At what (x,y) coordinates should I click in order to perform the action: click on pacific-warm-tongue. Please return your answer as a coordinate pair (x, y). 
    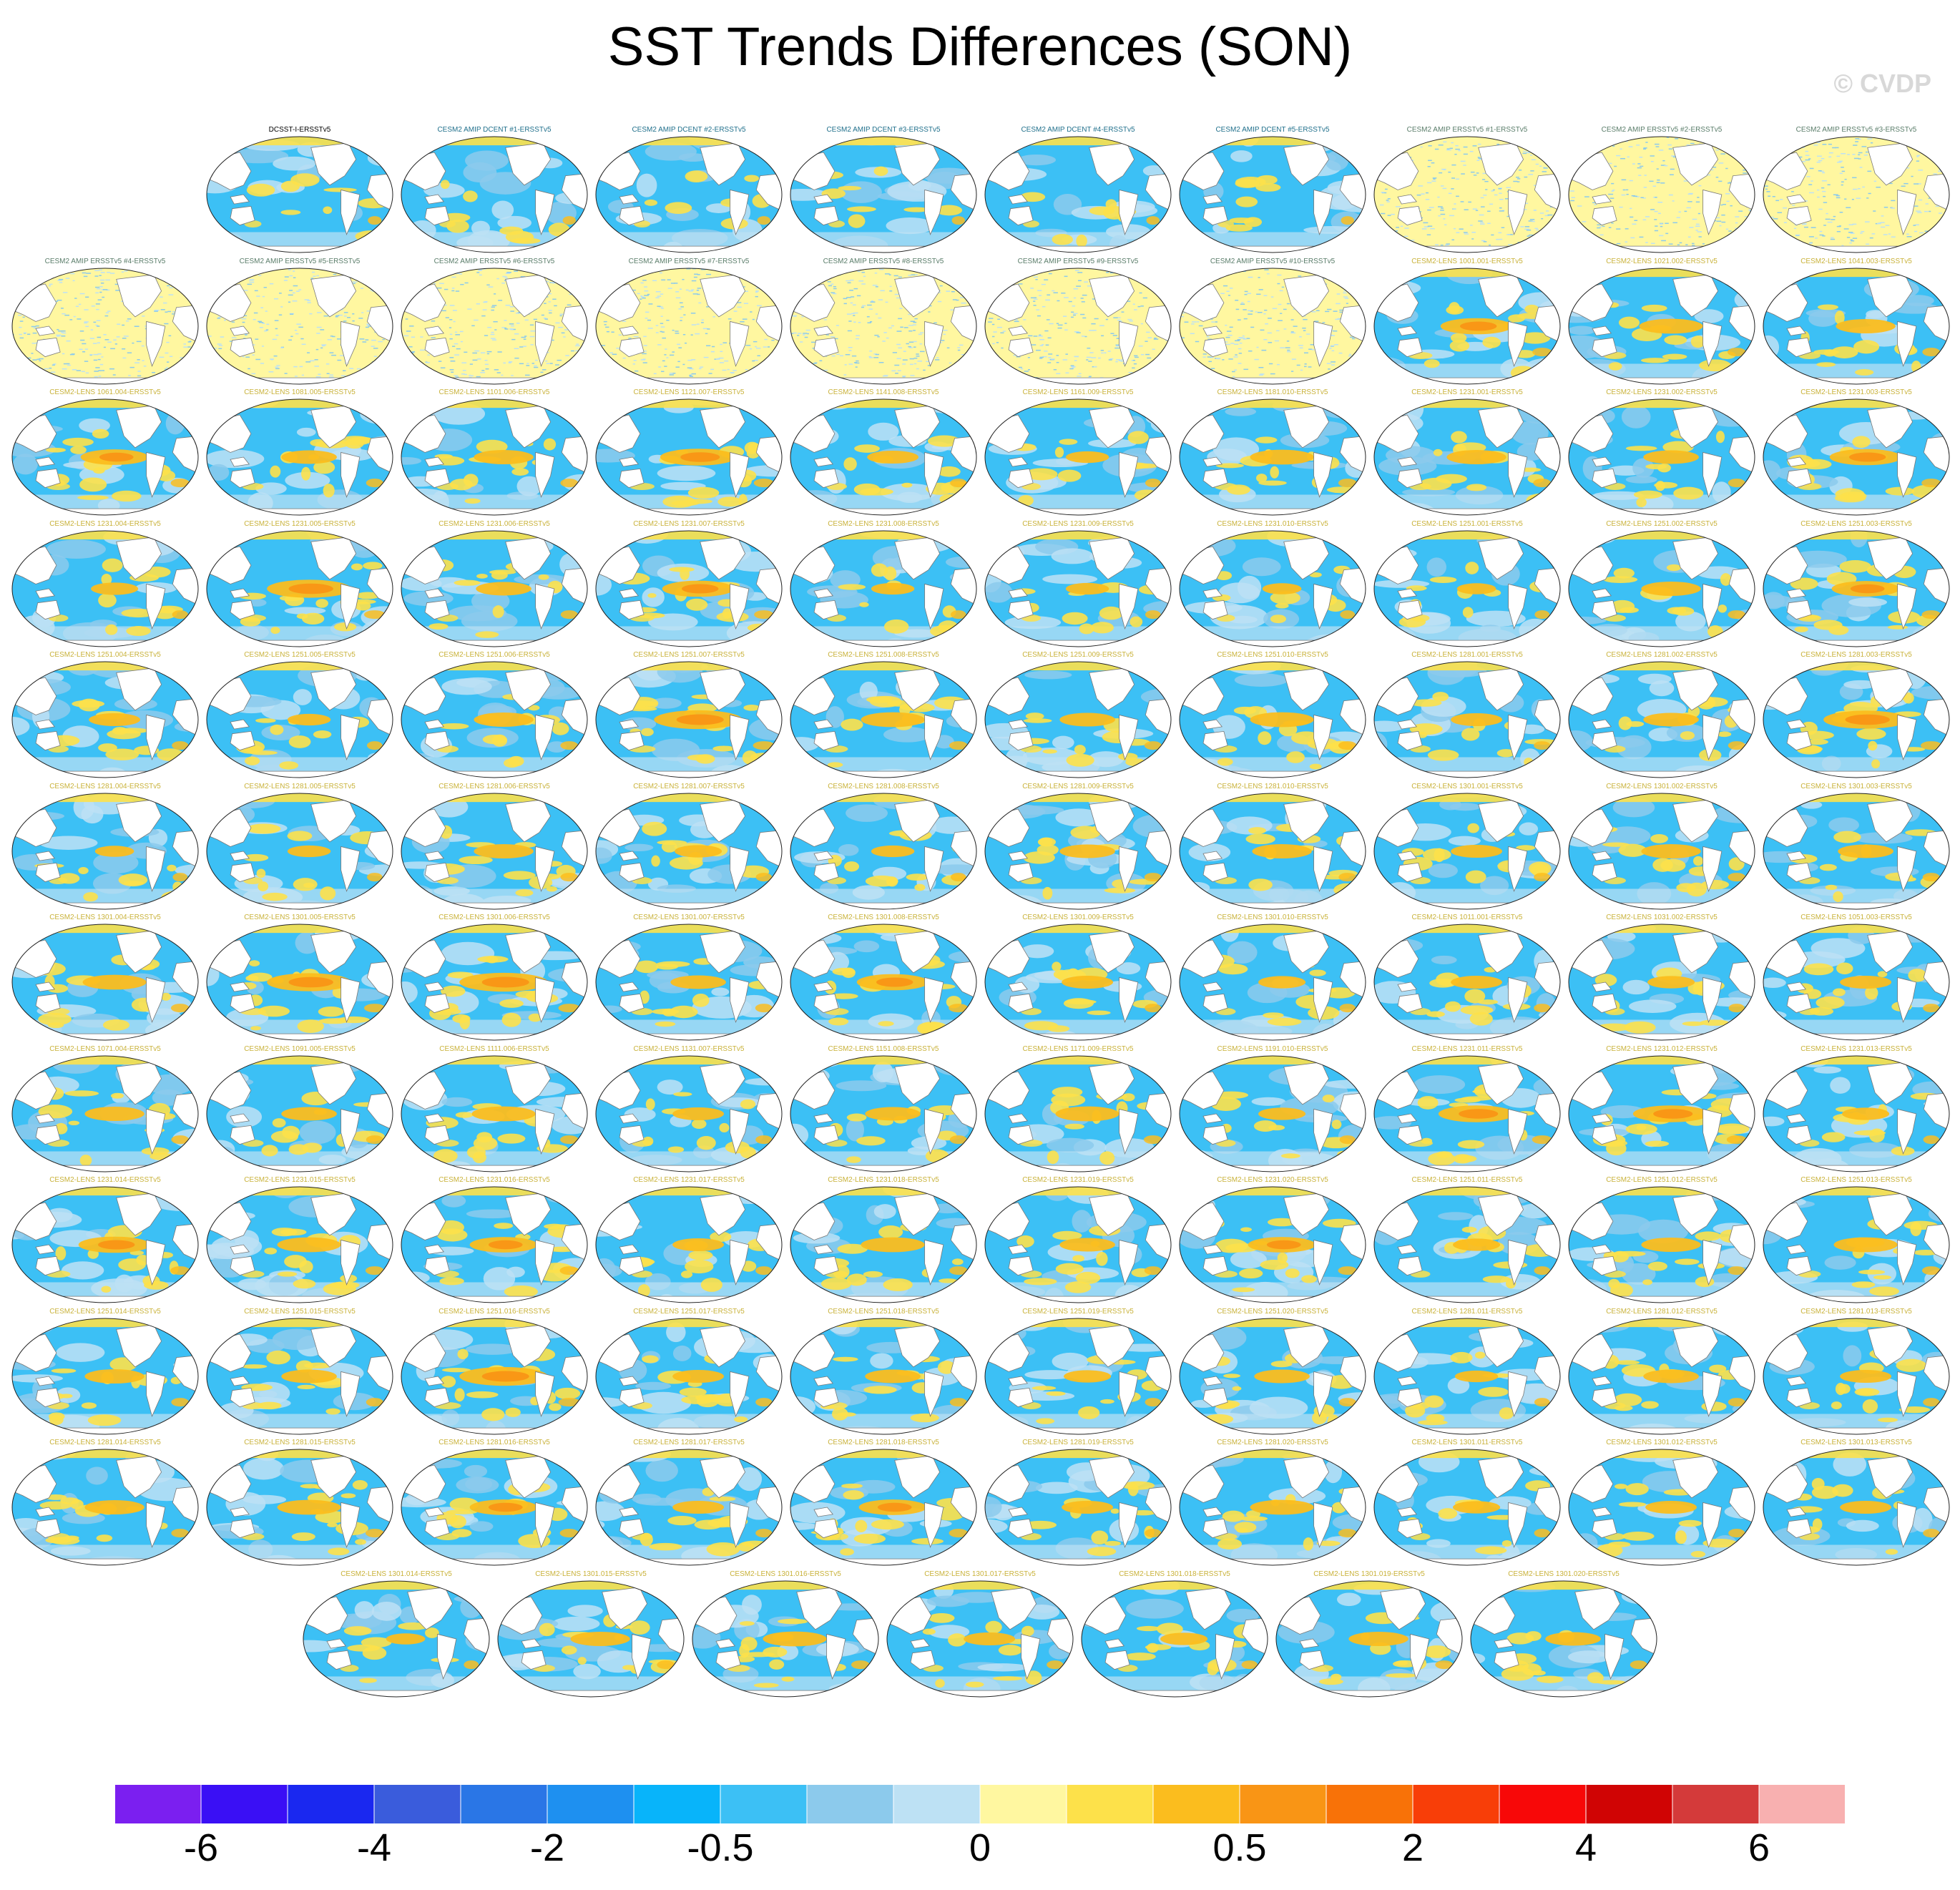
    Looking at the image, I should click on (1087, 457).